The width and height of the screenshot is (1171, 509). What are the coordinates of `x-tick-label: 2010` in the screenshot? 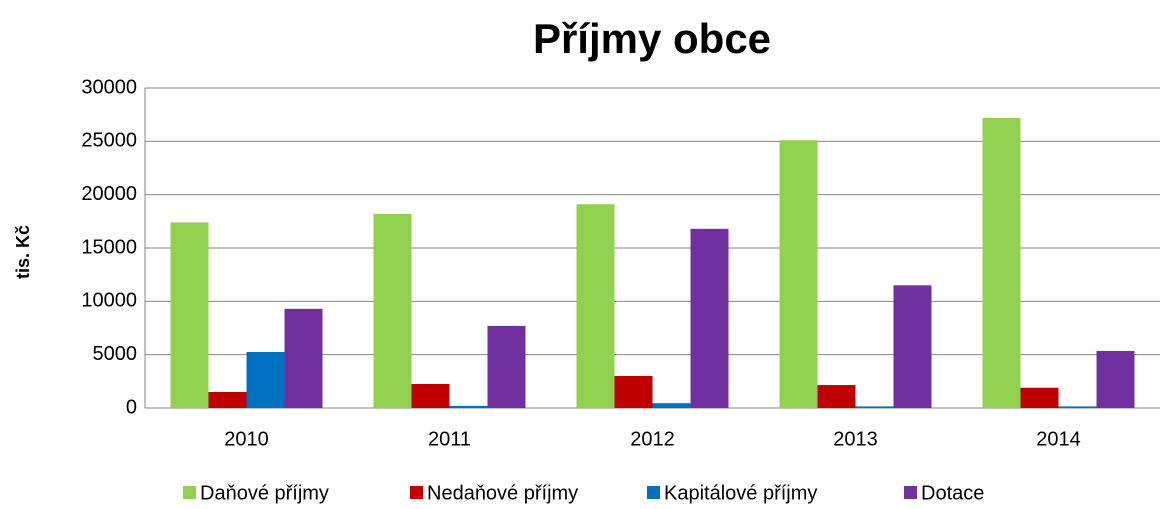 It's located at (246, 439).